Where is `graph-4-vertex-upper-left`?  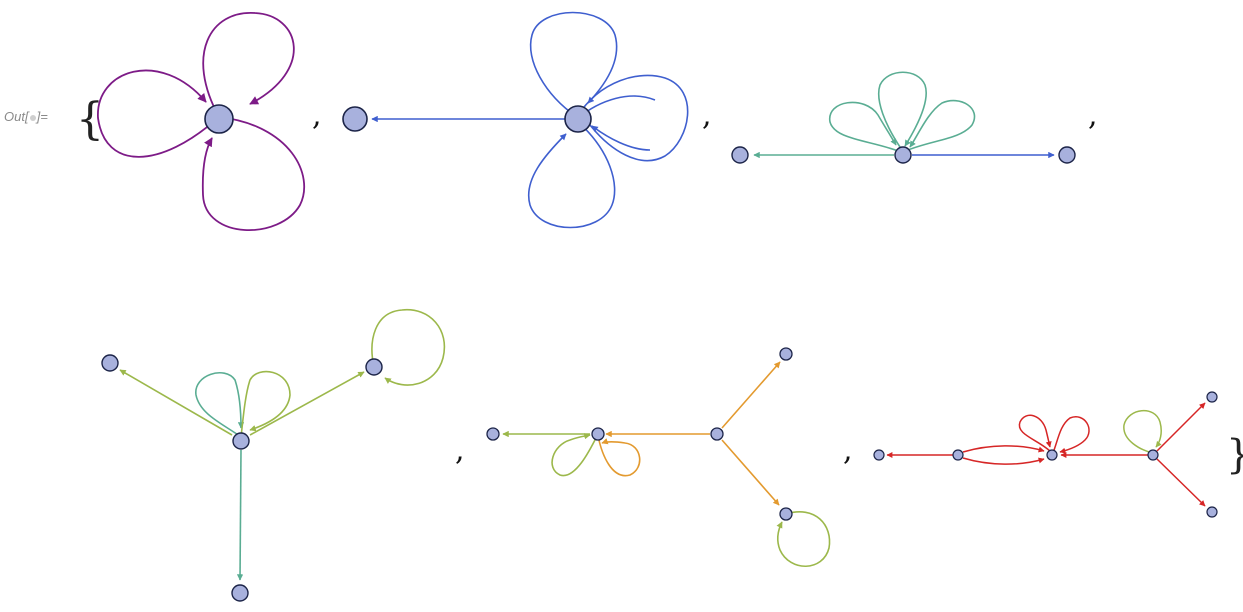 graph-4-vertex-upper-left is located at coordinates (110, 363).